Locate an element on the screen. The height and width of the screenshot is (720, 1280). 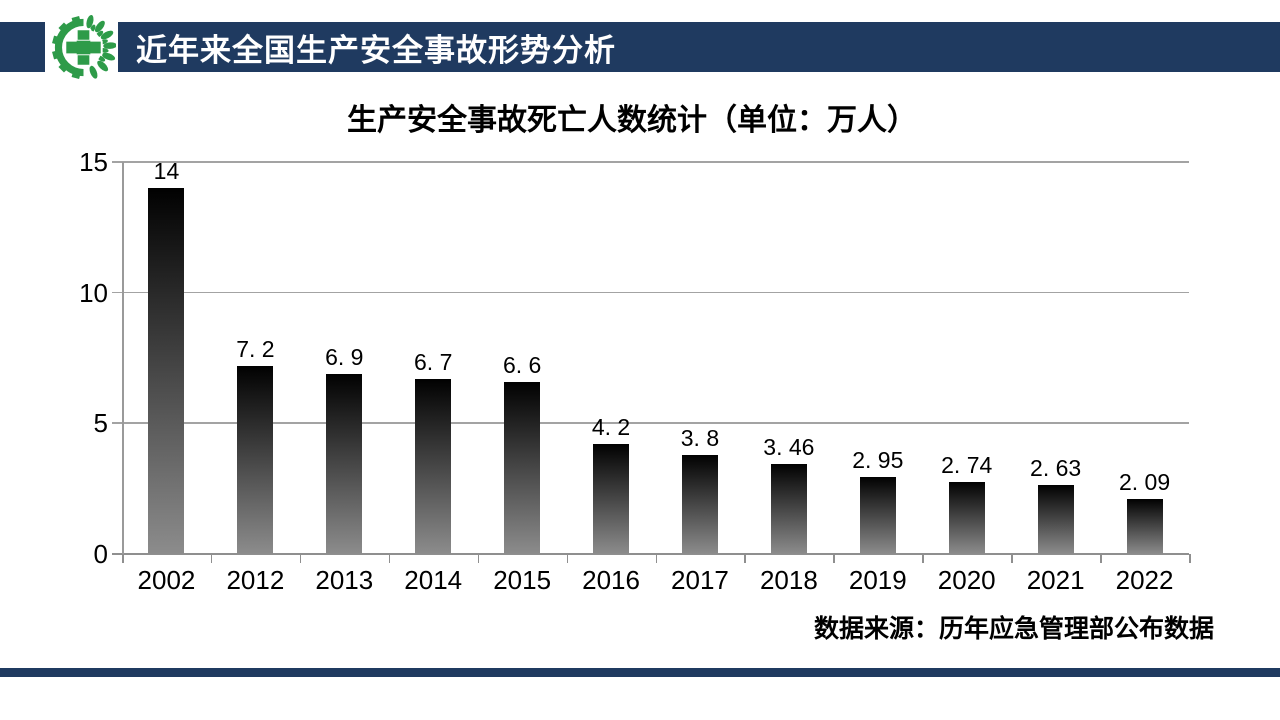
bar-2002 is located at coordinates (166, 371).